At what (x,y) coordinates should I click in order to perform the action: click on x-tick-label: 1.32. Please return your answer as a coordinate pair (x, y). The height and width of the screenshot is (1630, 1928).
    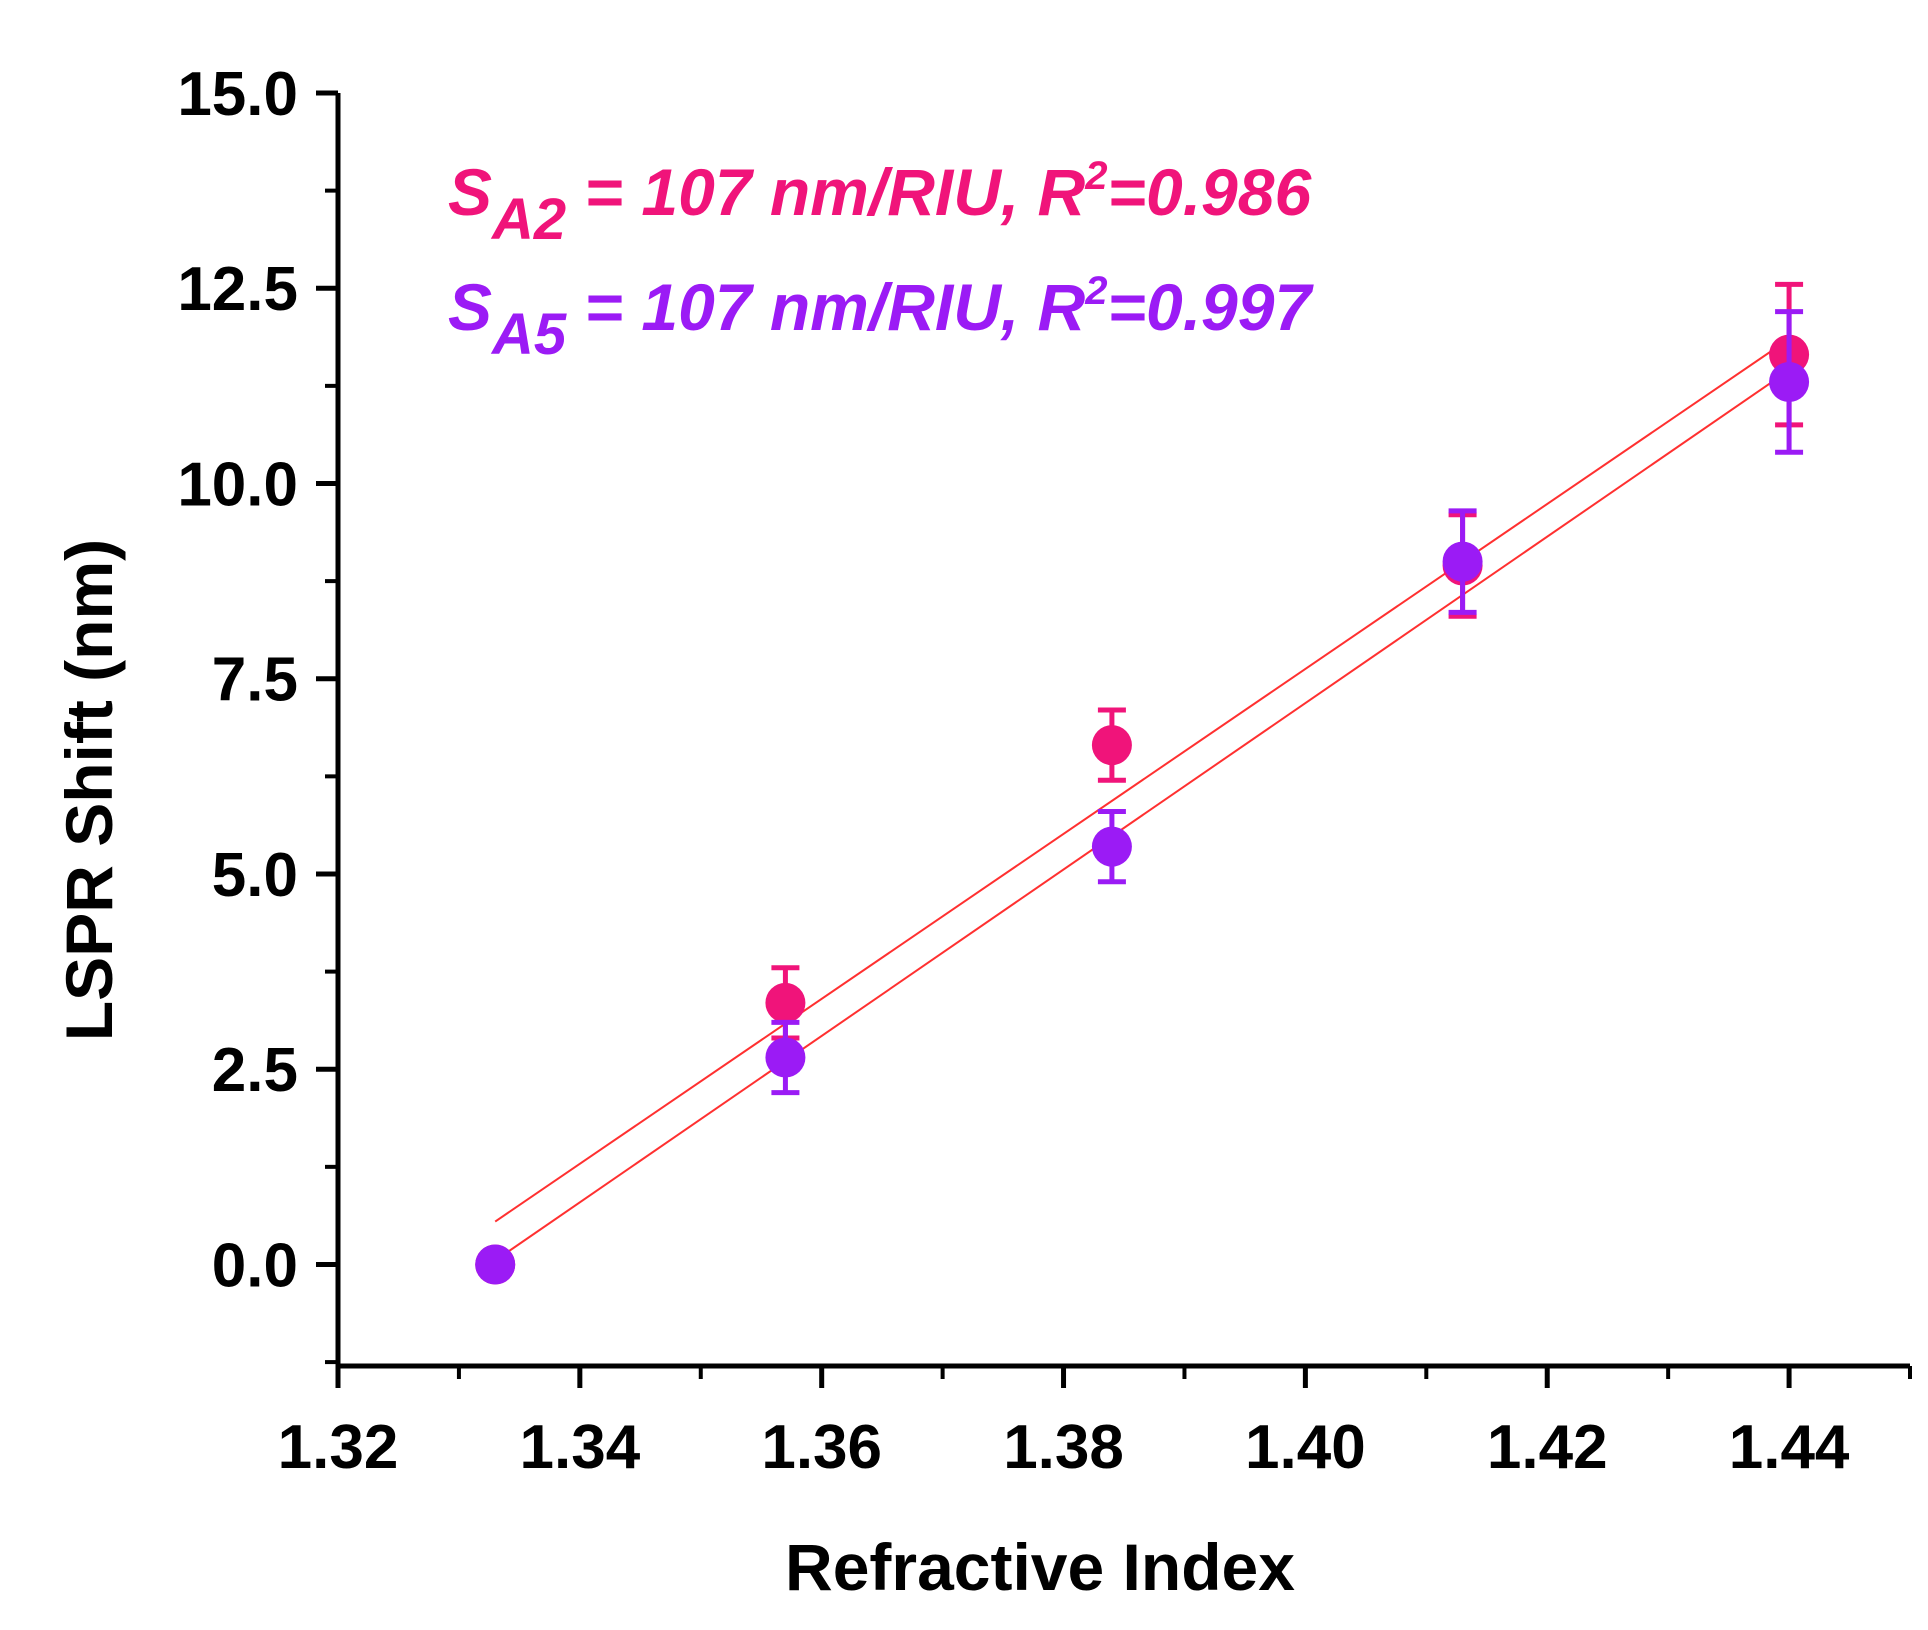
    Looking at the image, I should click on (338, 1447).